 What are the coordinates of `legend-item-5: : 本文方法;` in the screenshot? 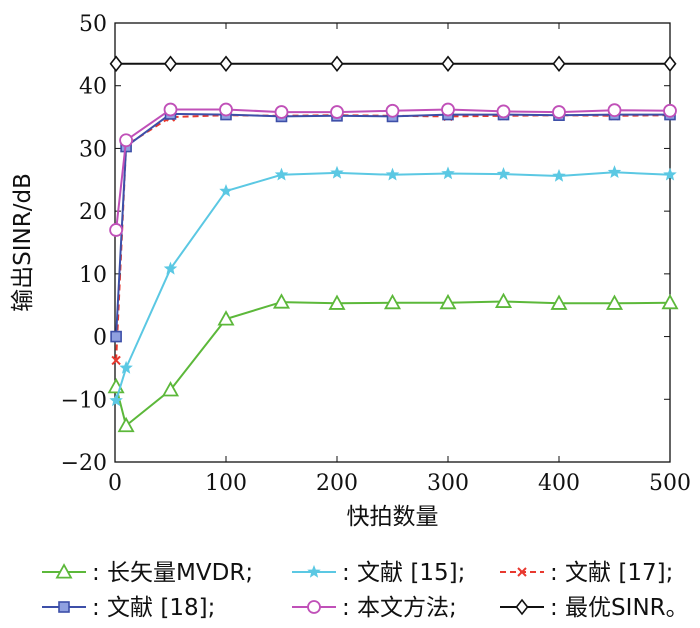 It's located at (374, 608).